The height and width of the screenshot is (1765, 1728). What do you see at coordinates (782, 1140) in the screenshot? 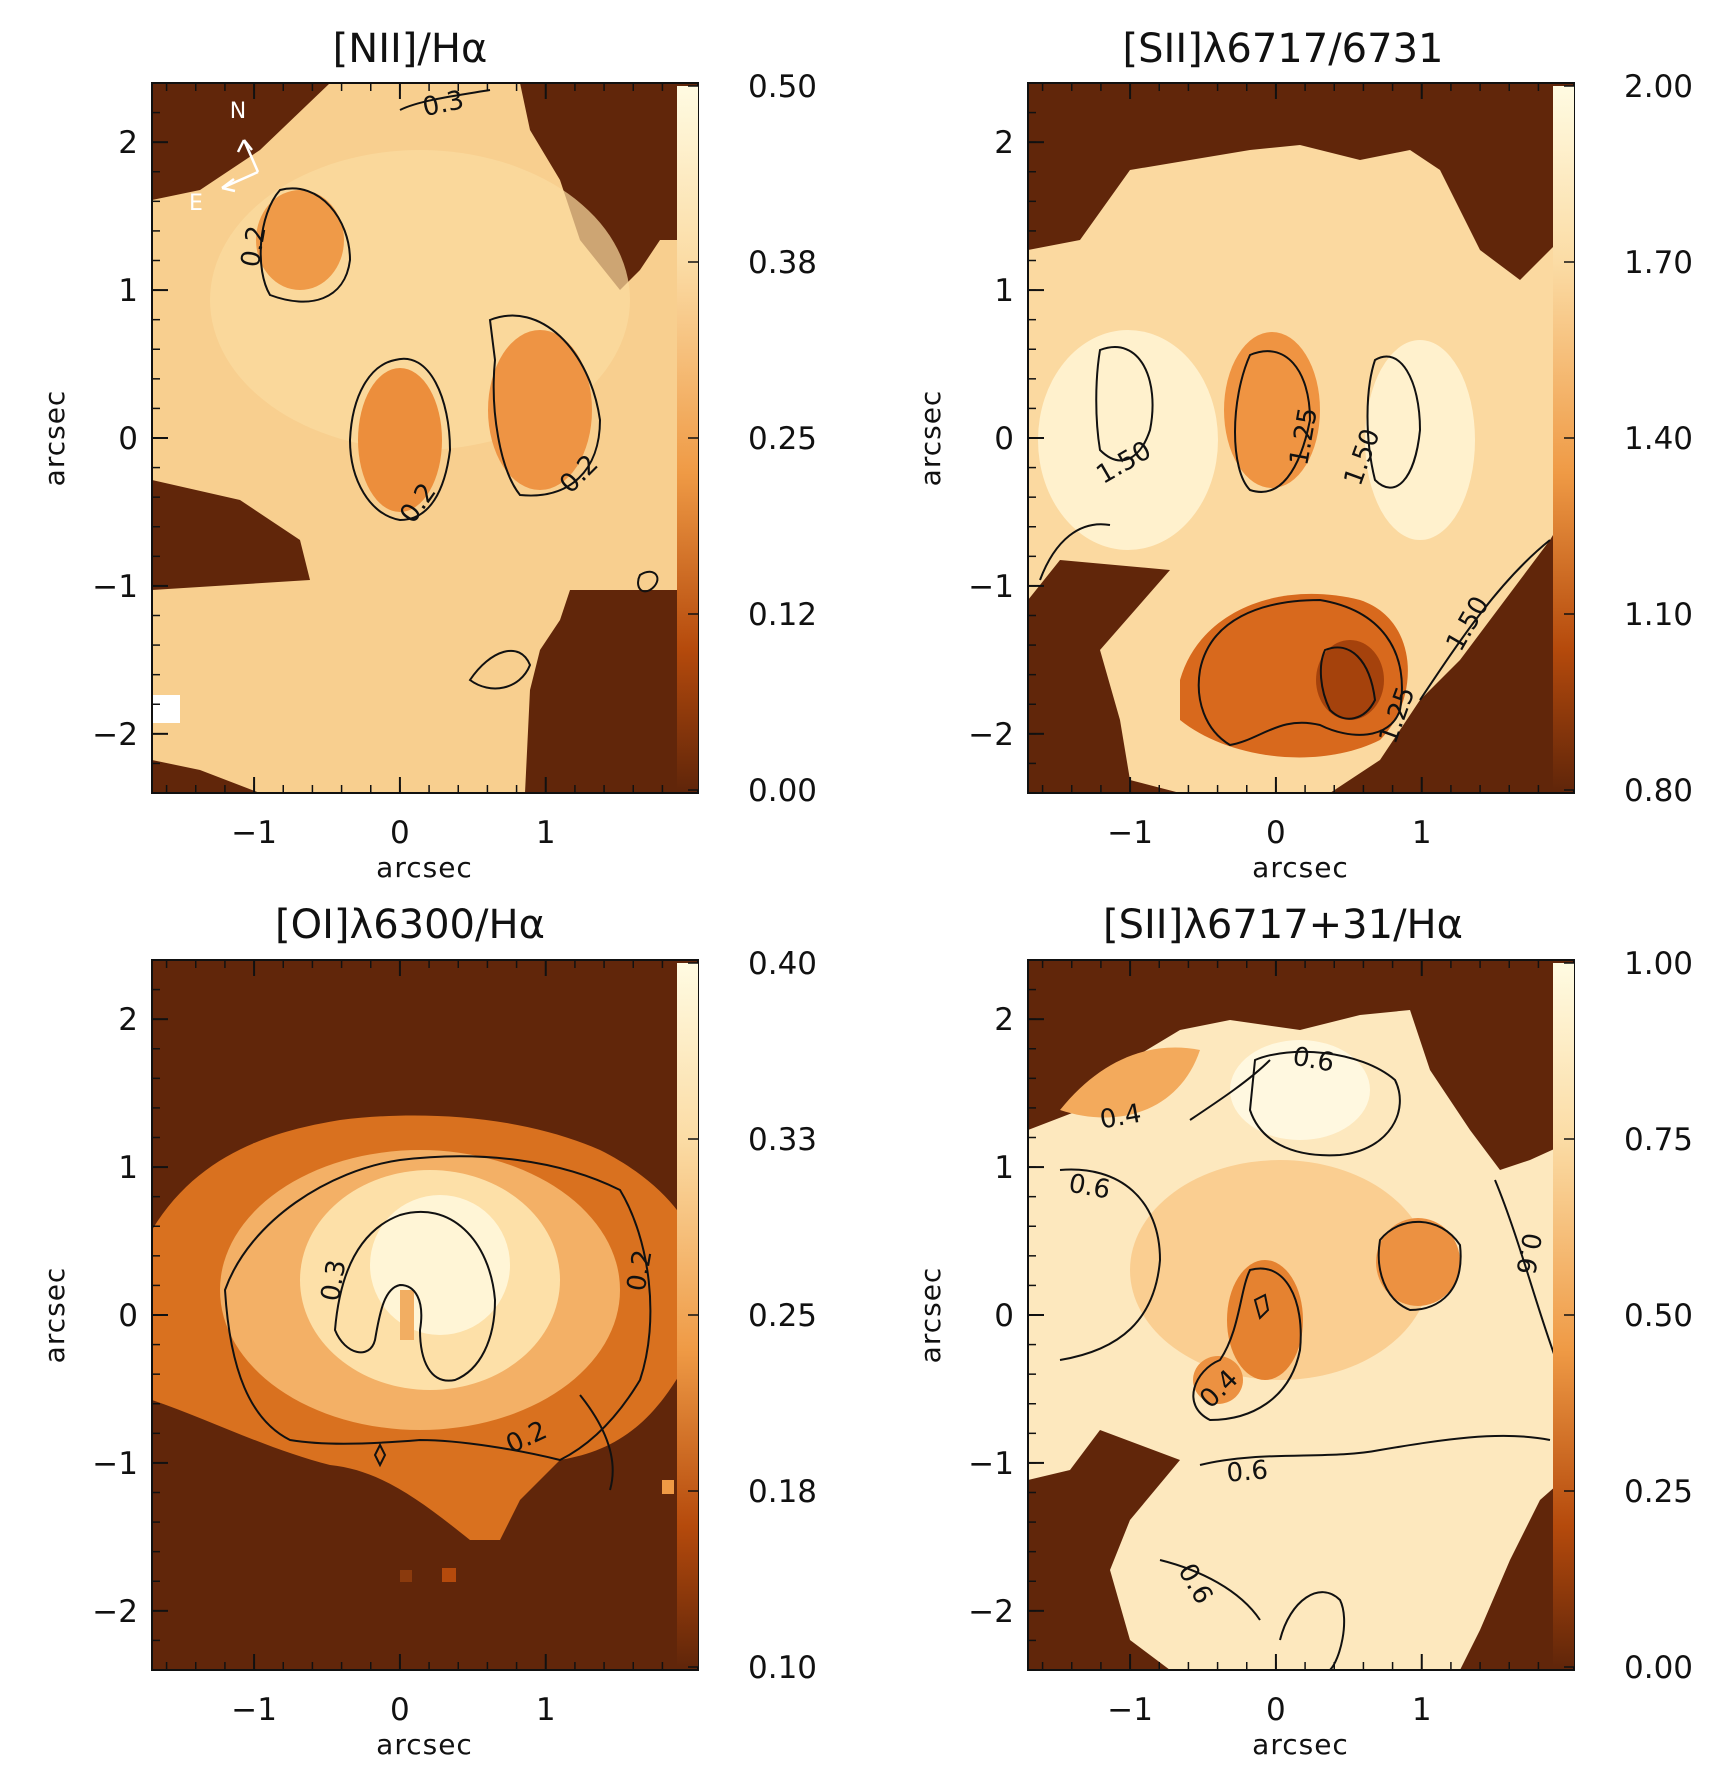
I see `colorbar-tick-label: 0.33` at bounding box center [782, 1140].